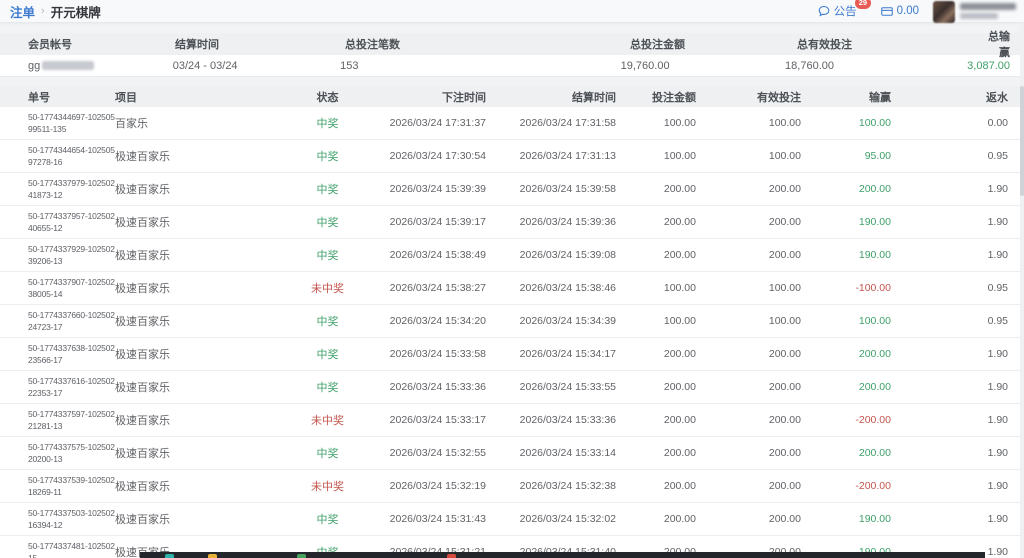  Describe the element at coordinates (349, 65) in the screenshot. I see `summary-total-count: 153` at that location.